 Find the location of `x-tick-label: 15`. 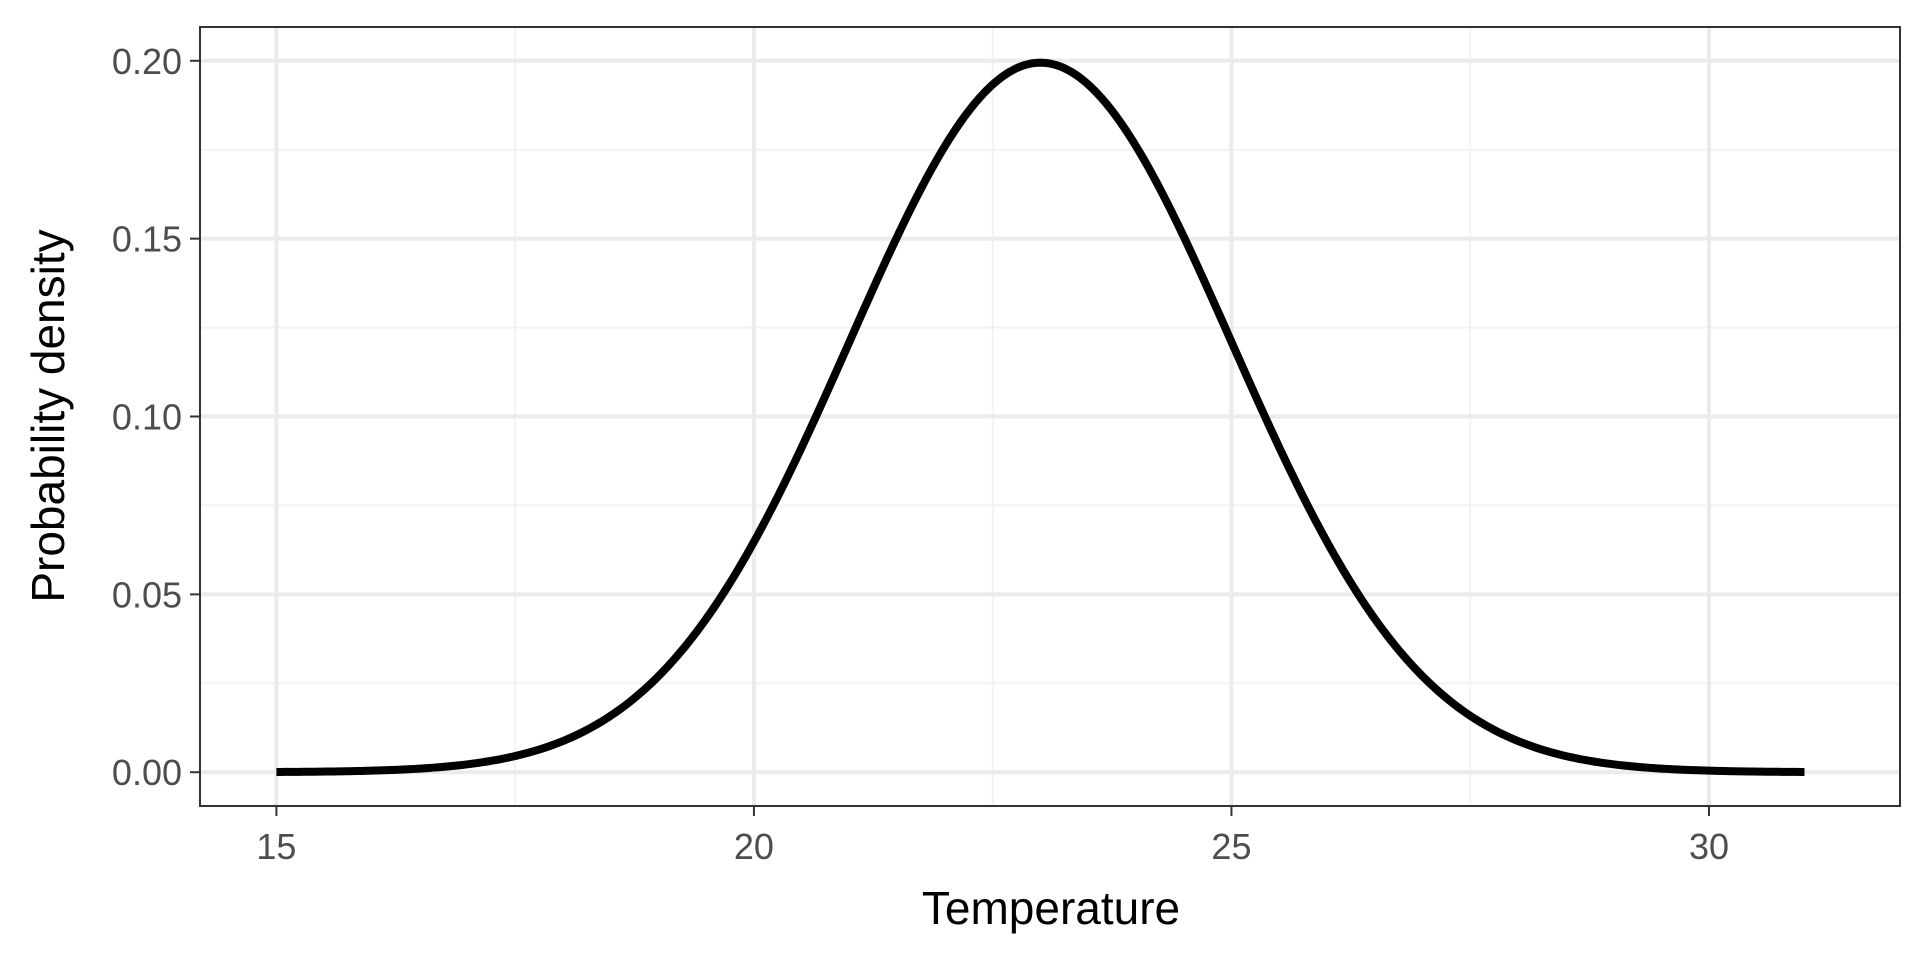

x-tick-label: 15 is located at coordinates (276, 846).